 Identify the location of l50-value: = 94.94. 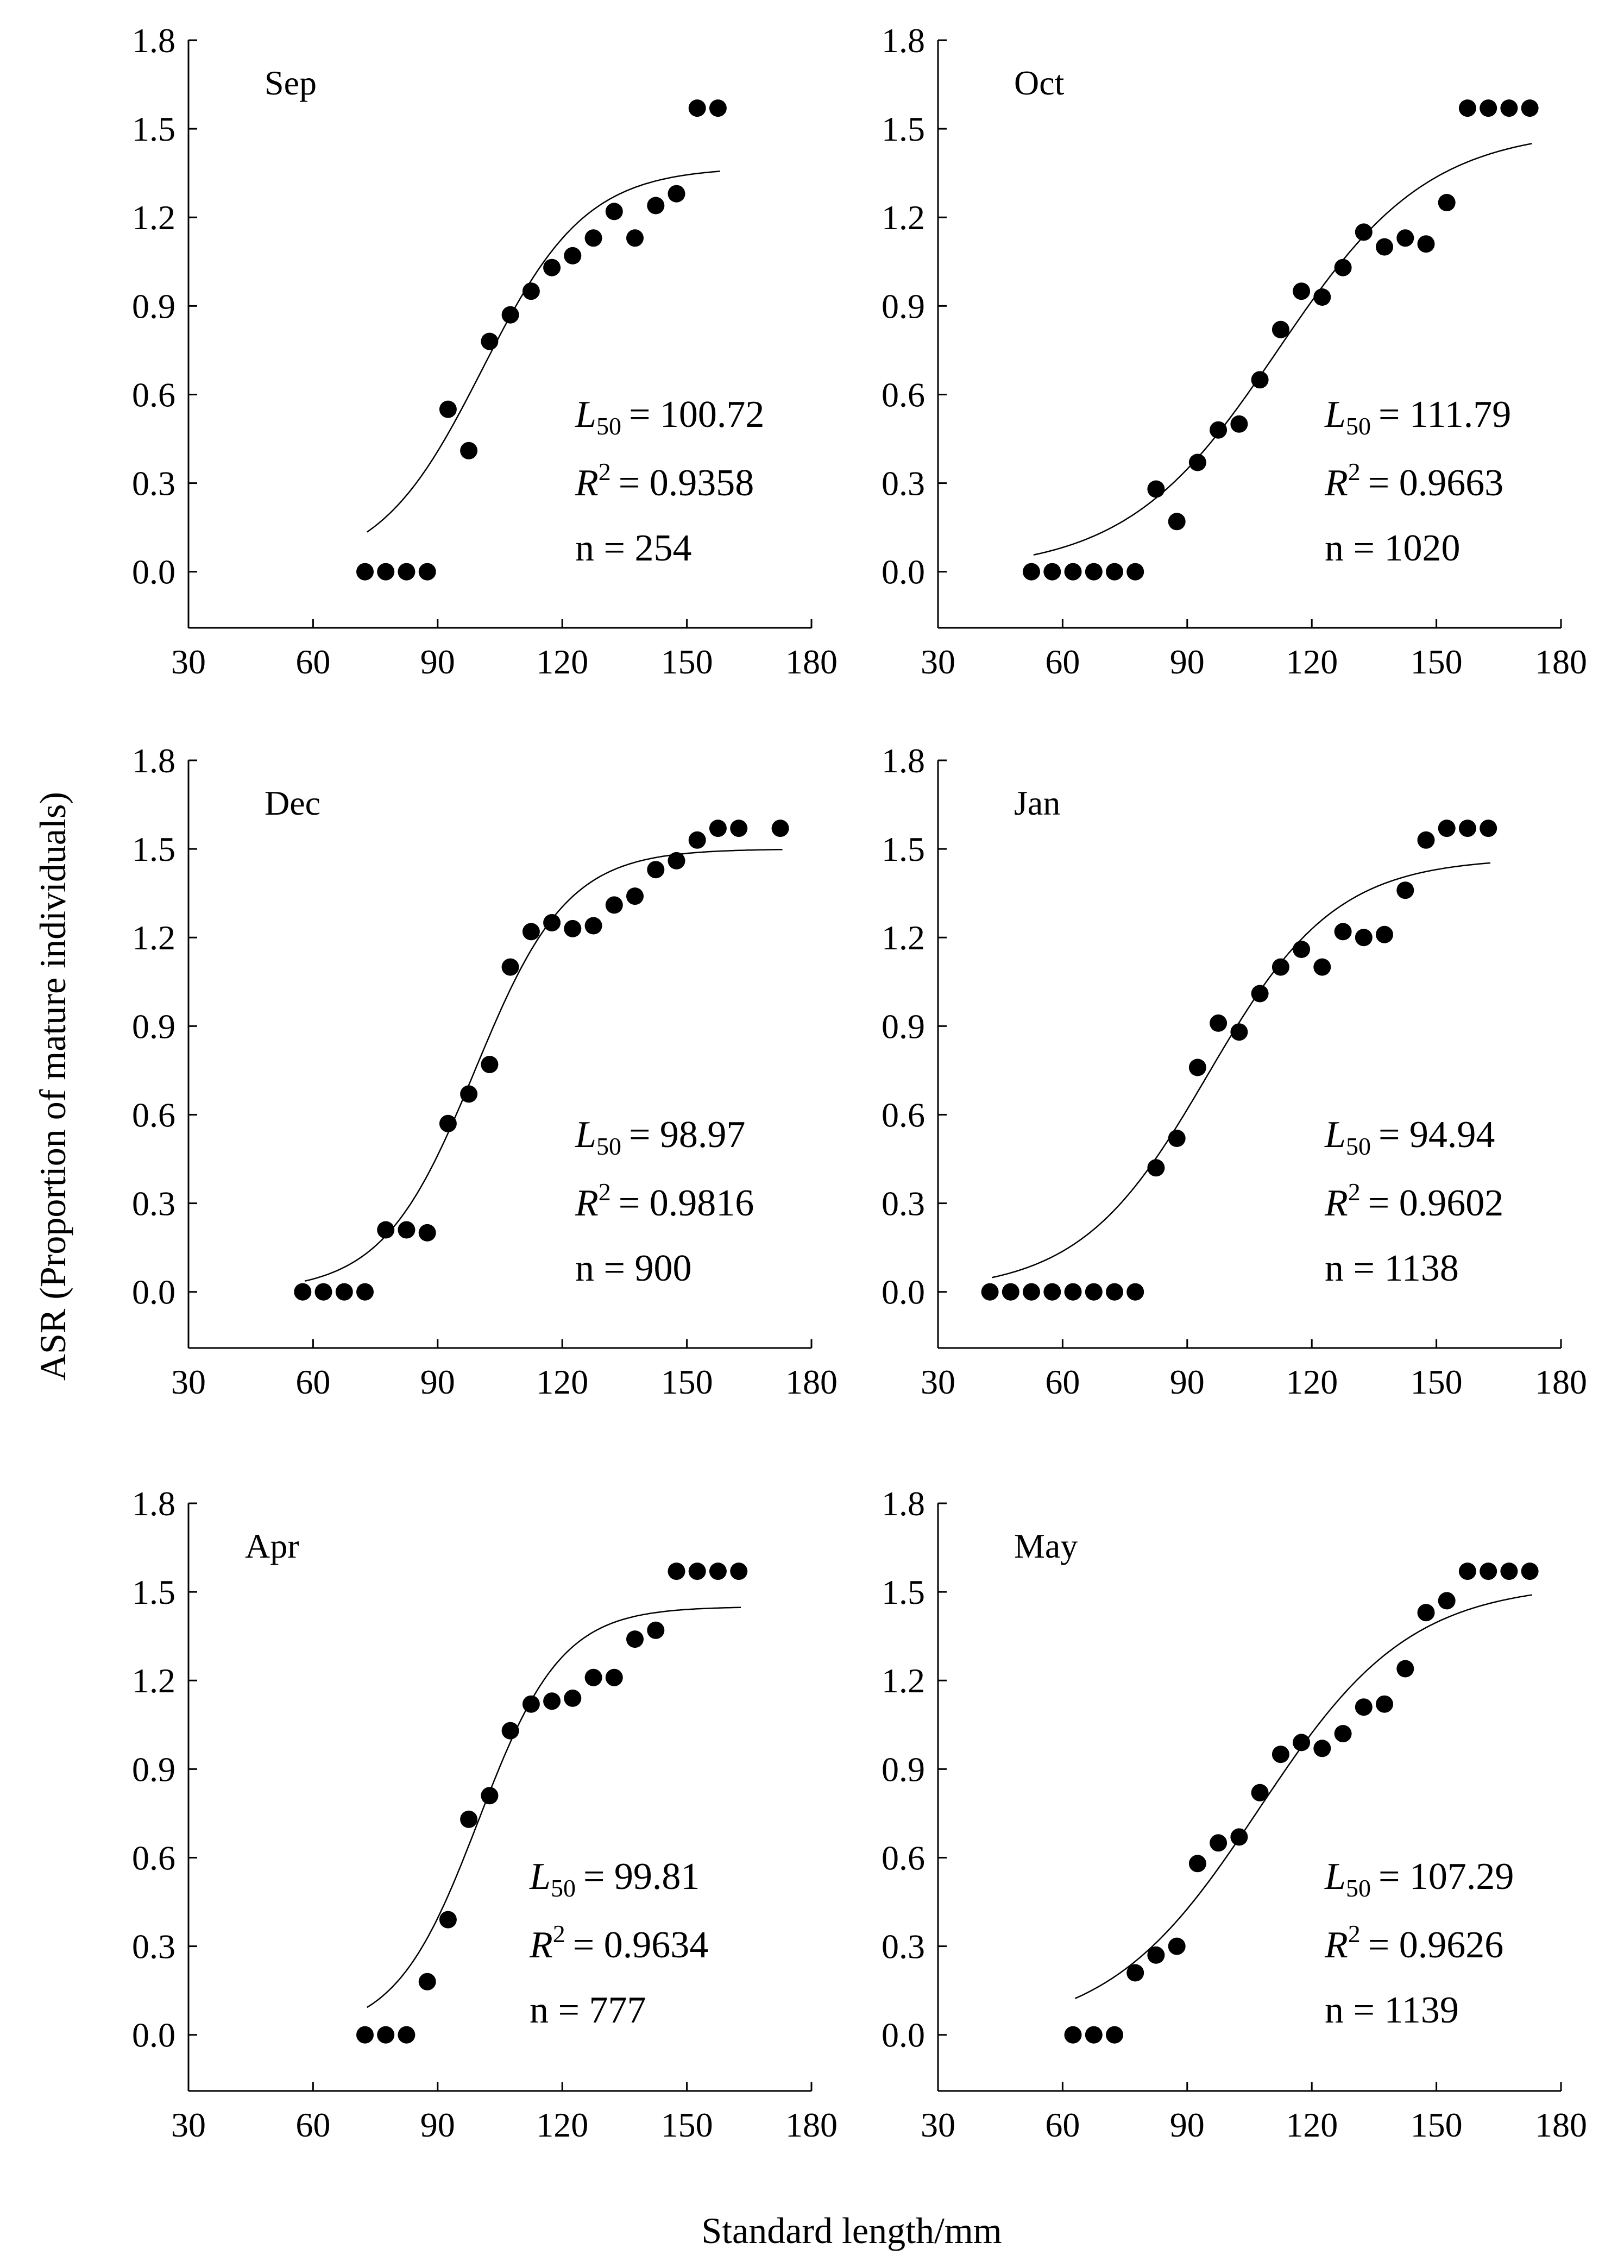
(1436, 1135).